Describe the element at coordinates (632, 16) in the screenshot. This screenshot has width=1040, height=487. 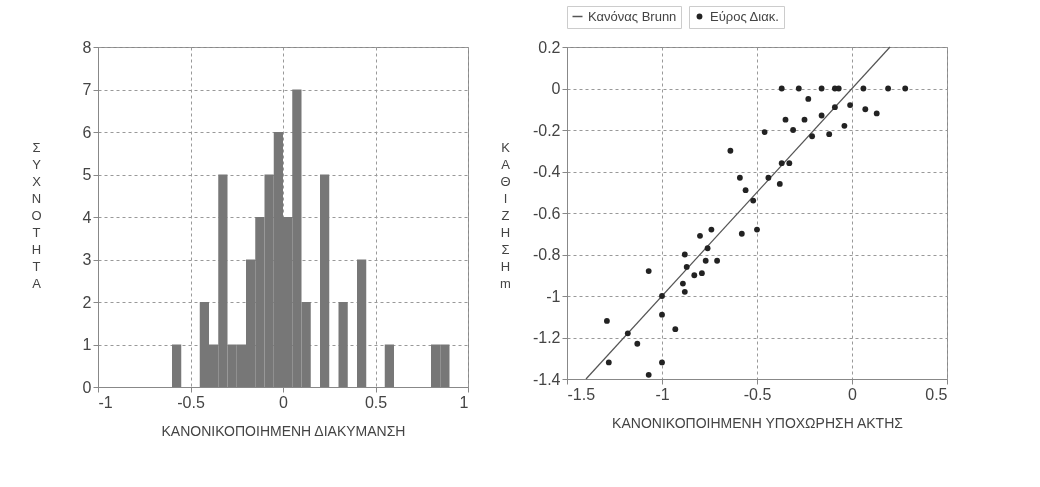
I see `legend-label: Κανόνας Brunn` at that location.